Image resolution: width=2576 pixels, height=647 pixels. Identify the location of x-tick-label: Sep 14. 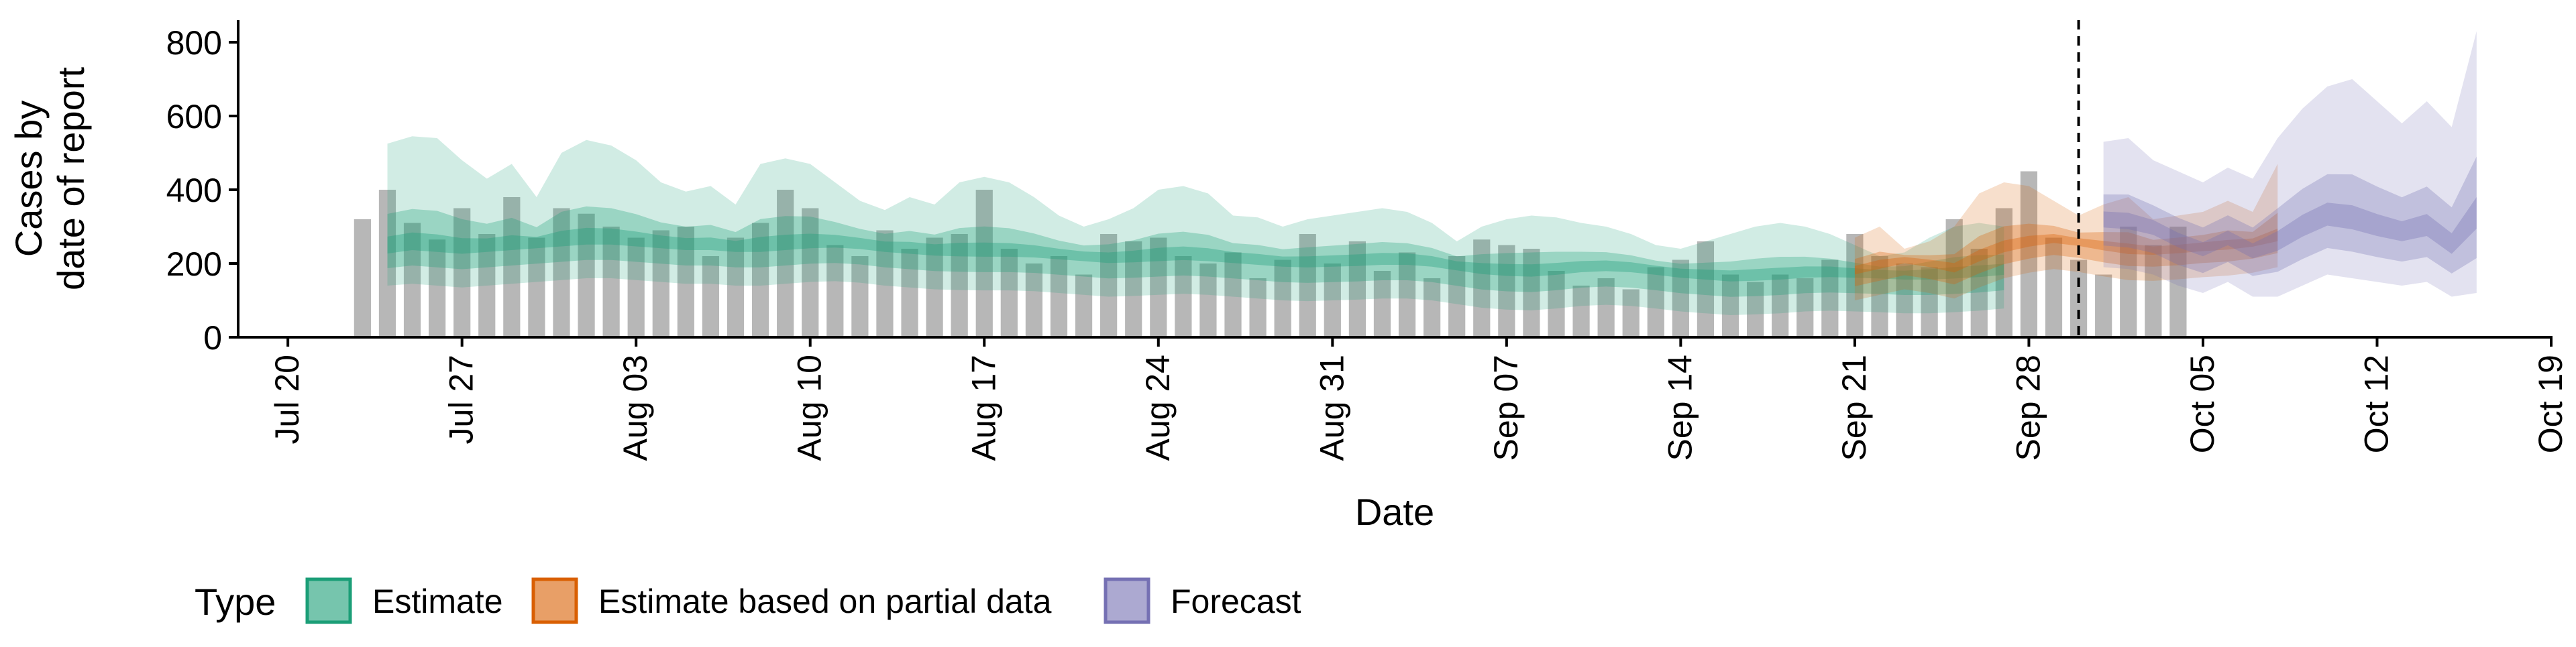
(1680, 408).